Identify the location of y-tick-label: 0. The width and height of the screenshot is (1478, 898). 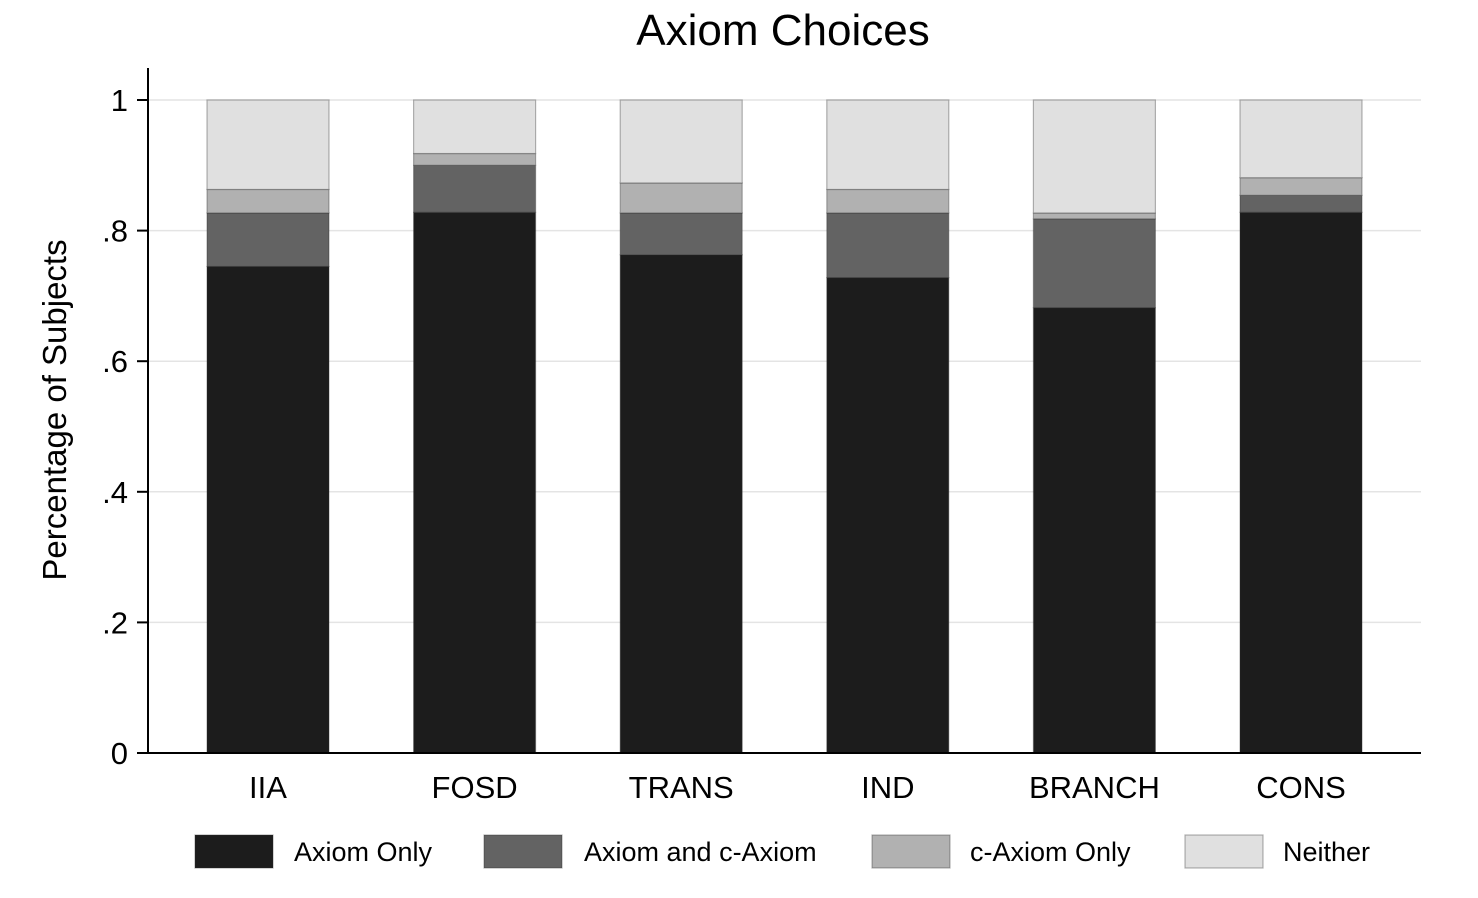
(119, 753).